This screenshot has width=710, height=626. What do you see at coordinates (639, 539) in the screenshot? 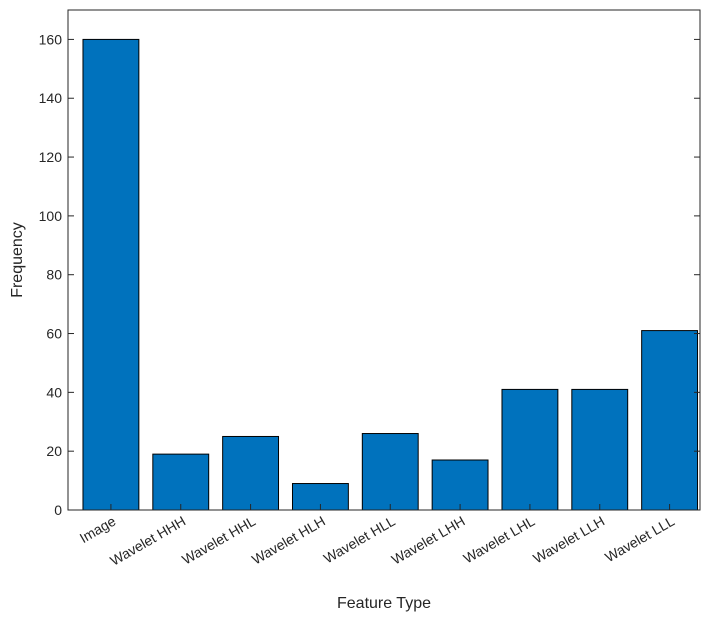
I see `x-tick-label: Wavelet LLL` at bounding box center [639, 539].